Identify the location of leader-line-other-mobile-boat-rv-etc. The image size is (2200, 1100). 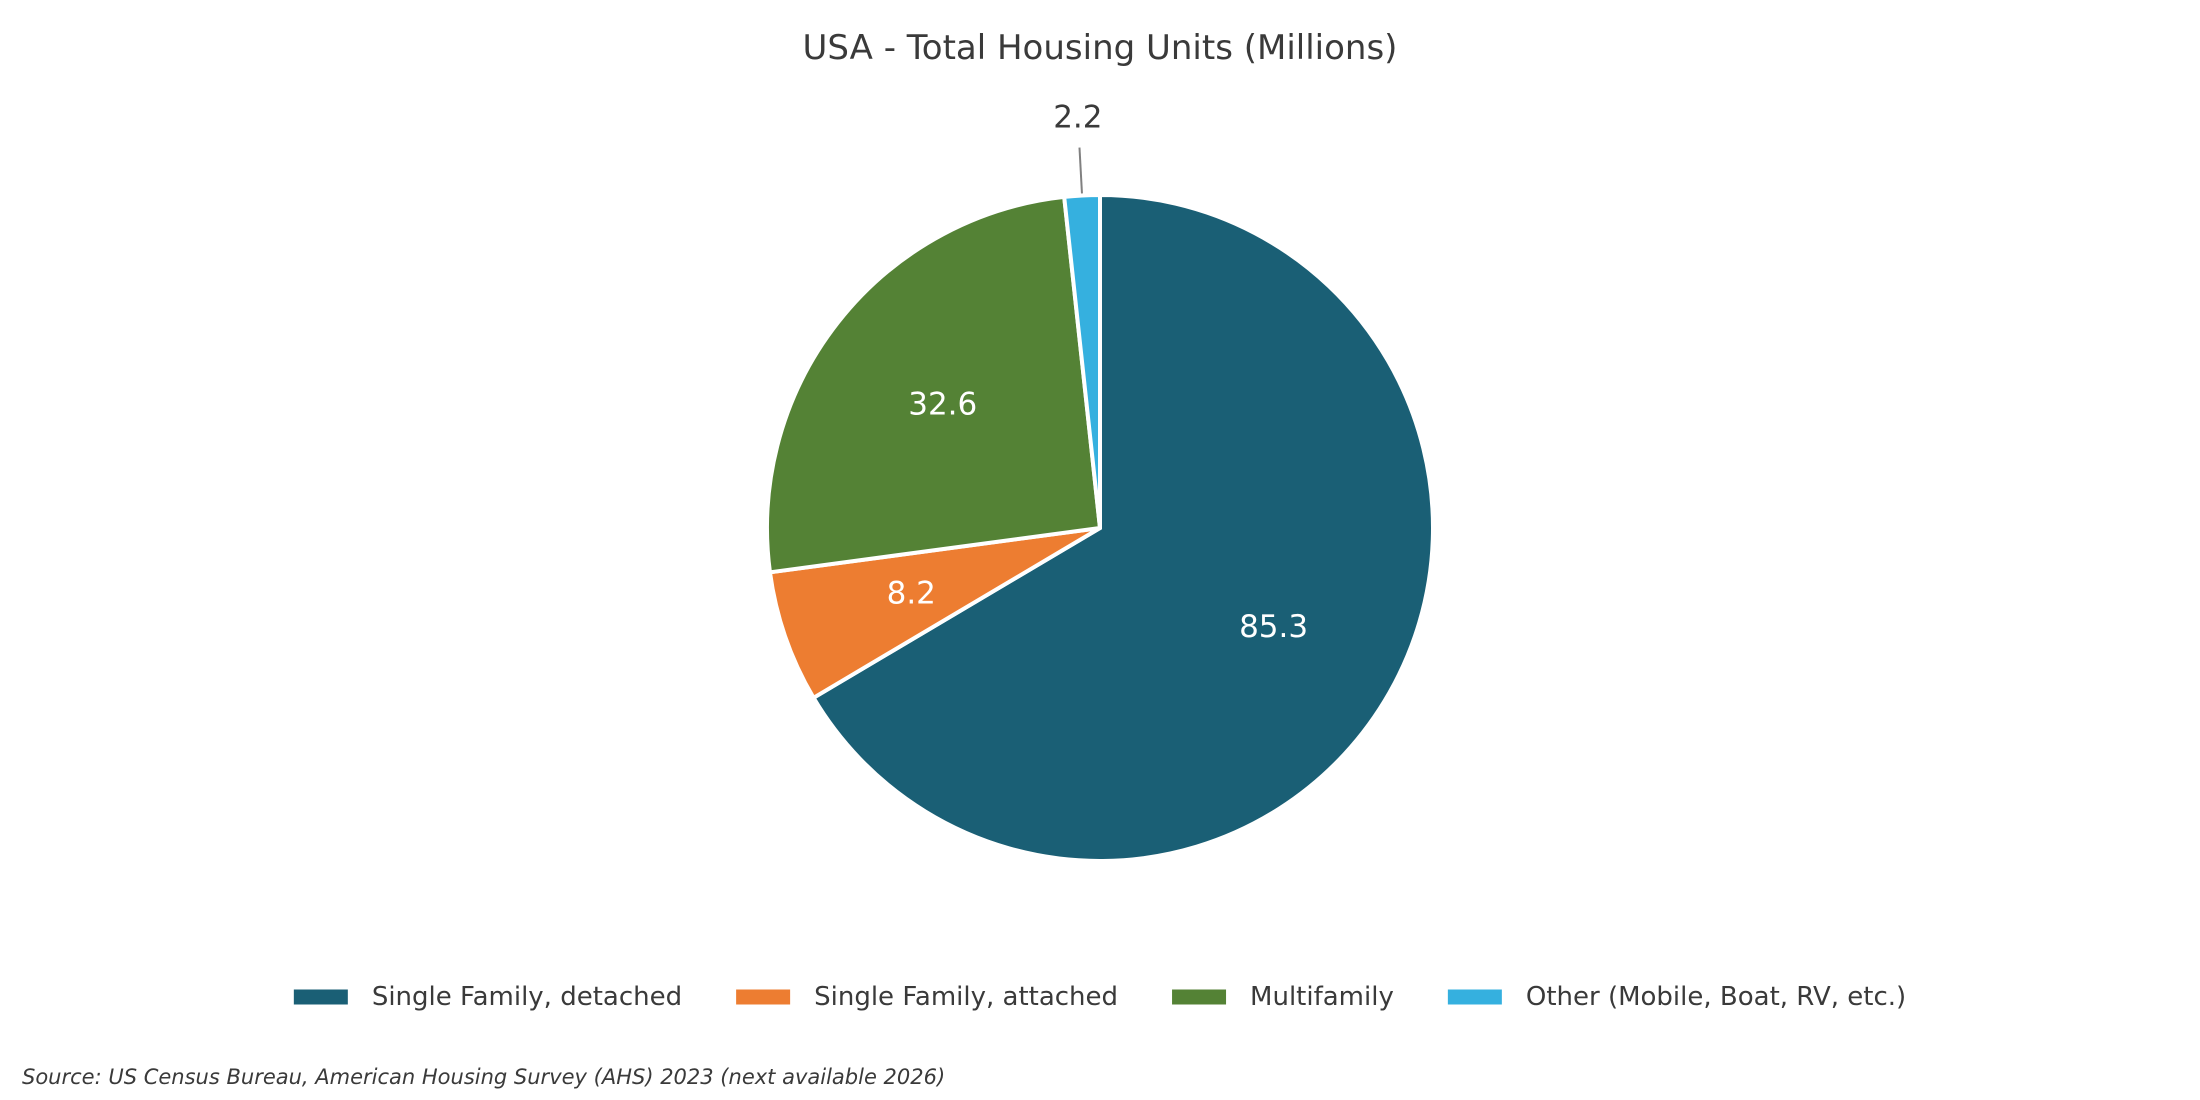
(1080, 170).